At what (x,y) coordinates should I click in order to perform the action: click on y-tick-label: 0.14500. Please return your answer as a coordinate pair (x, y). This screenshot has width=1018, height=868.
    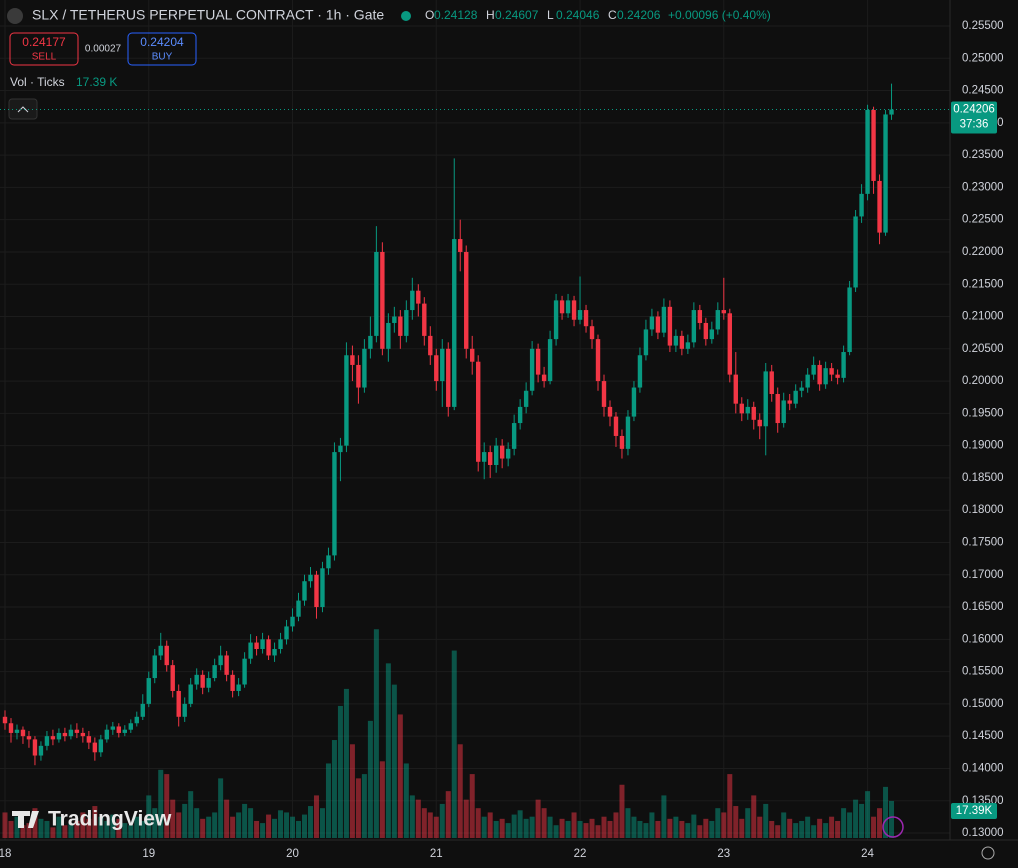
    Looking at the image, I should click on (983, 736).